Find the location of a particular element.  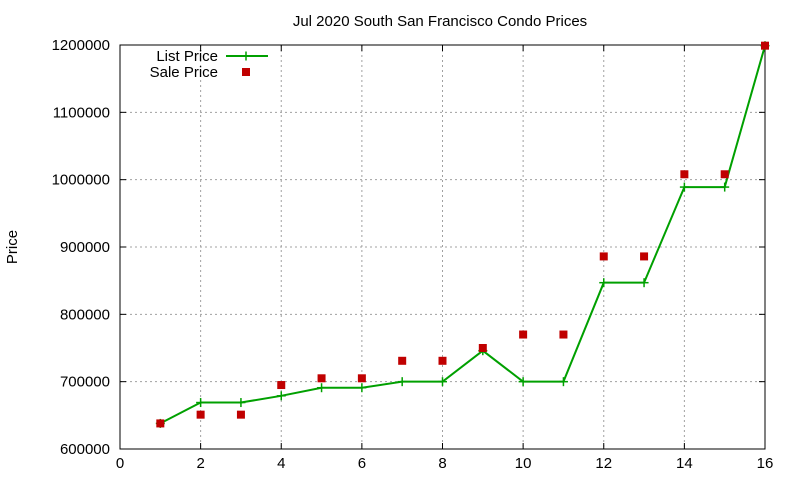

x-tick-label: 2 is located at coordinates (200, 463).